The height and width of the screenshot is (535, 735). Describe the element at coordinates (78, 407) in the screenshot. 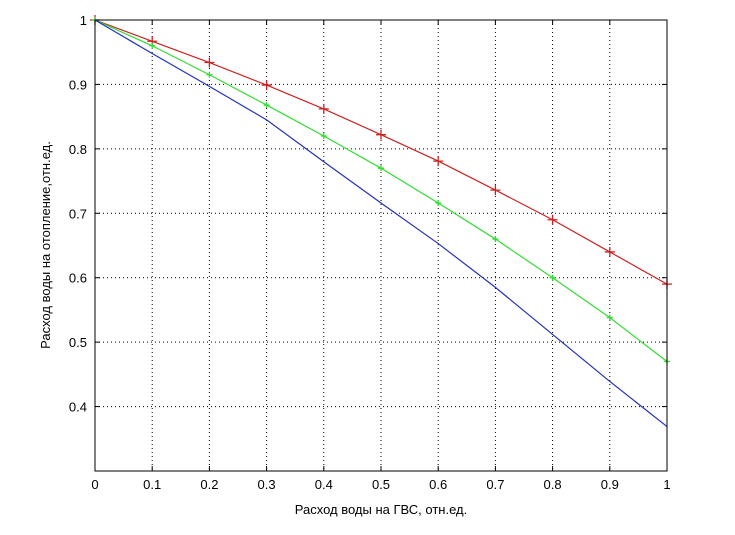

I see `y-tick-label: 0.4` at that location.